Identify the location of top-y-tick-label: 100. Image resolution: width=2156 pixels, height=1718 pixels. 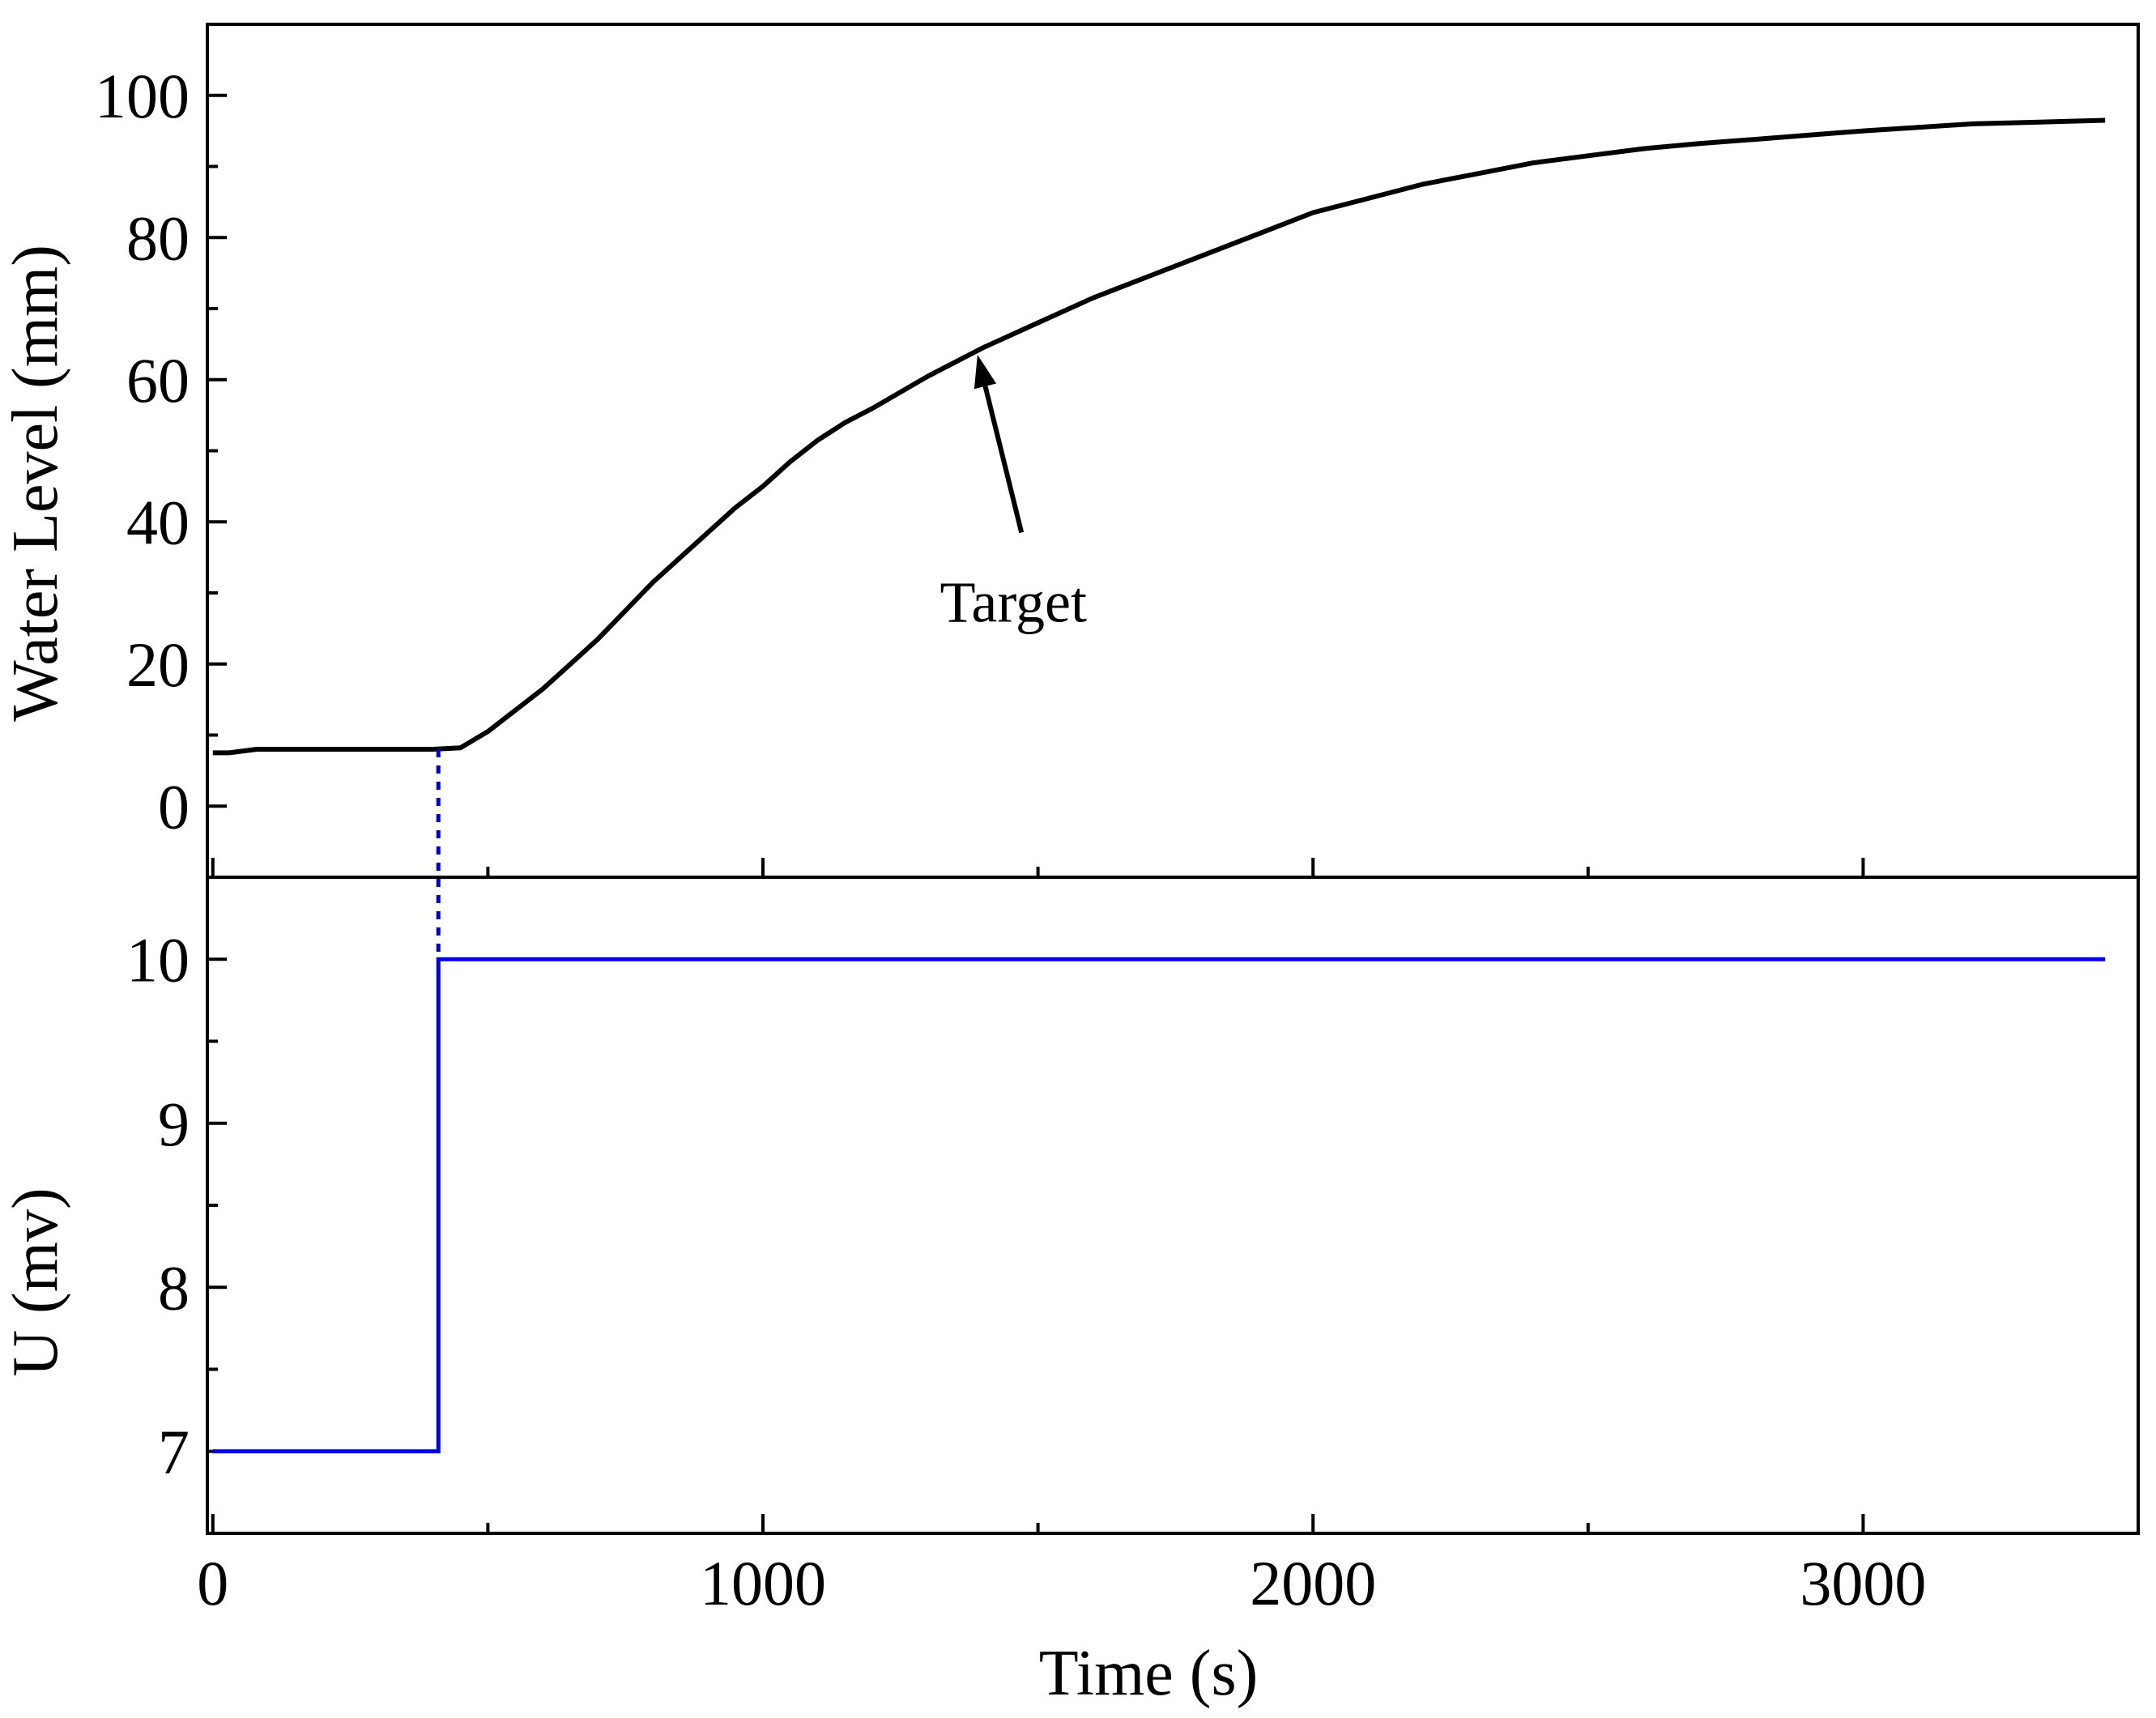
(142, 96).